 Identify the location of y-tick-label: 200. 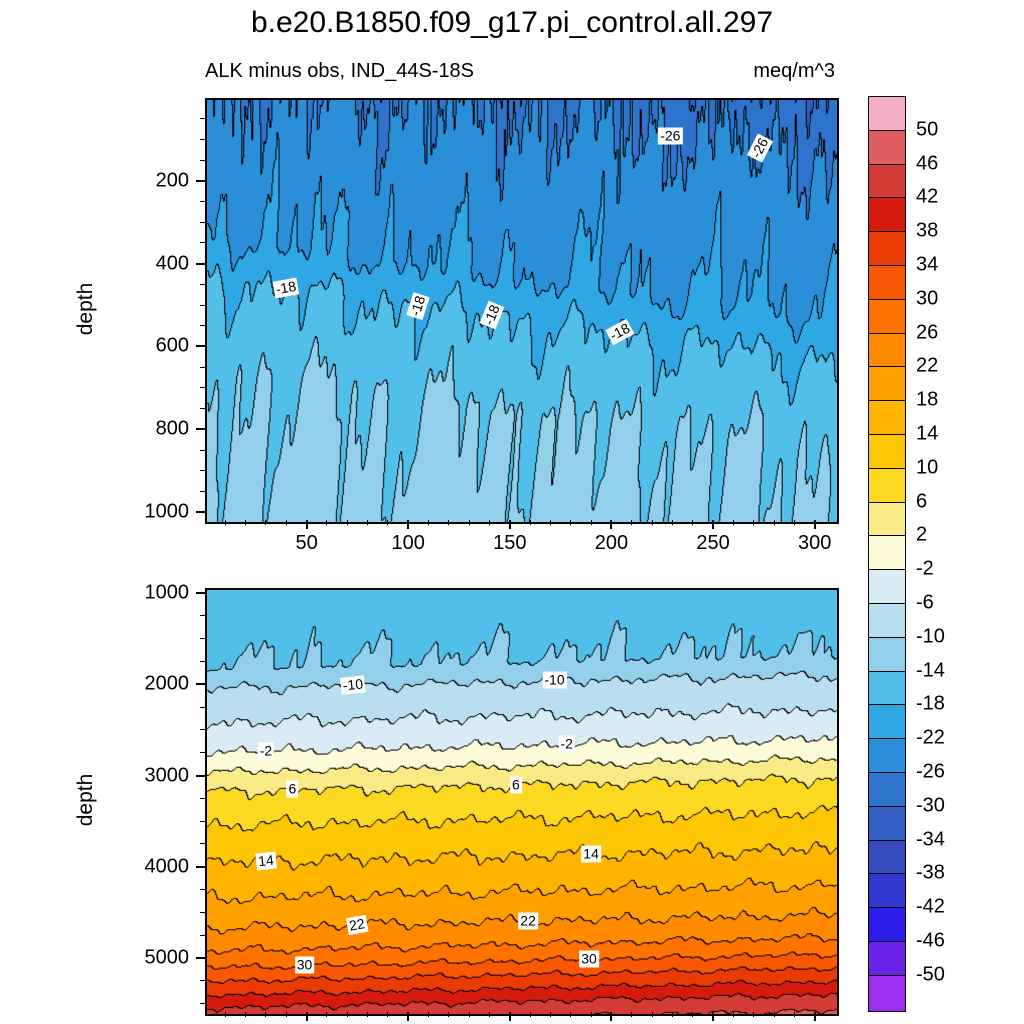
(172, 180).